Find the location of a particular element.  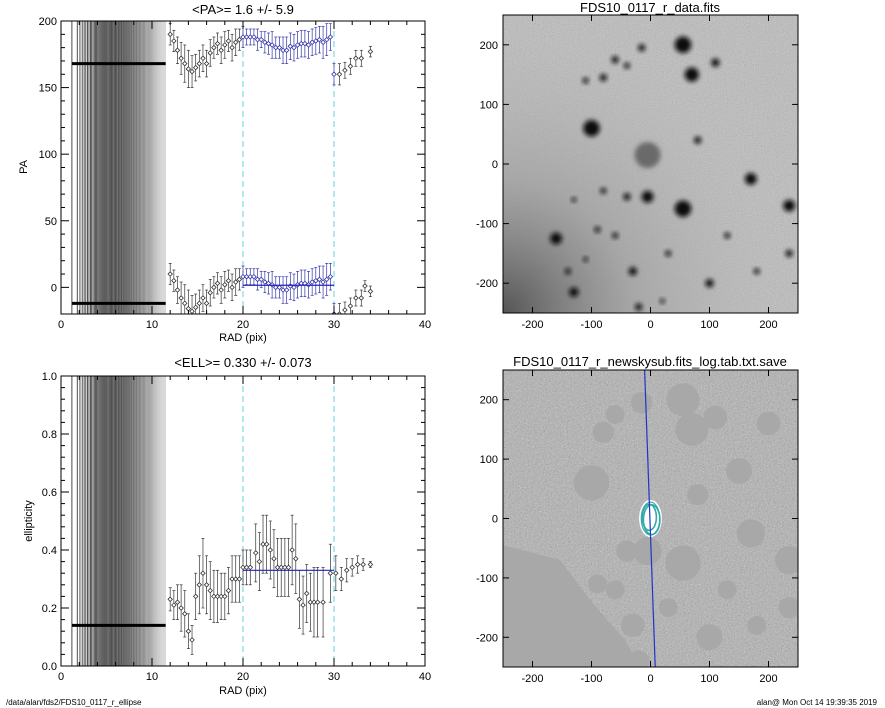

x-tick-label: -200 is located at coordinates (532, 679).